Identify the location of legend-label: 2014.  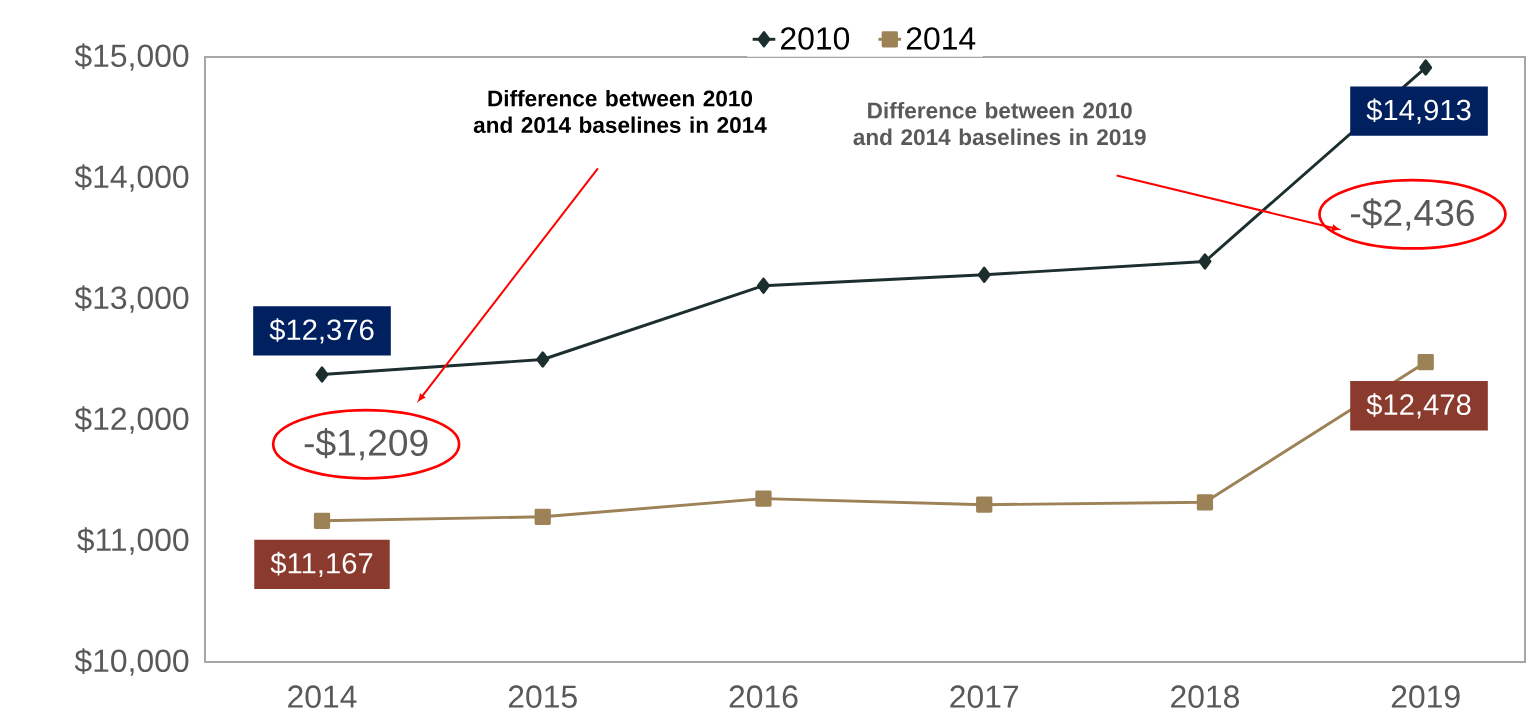
(941, 38).